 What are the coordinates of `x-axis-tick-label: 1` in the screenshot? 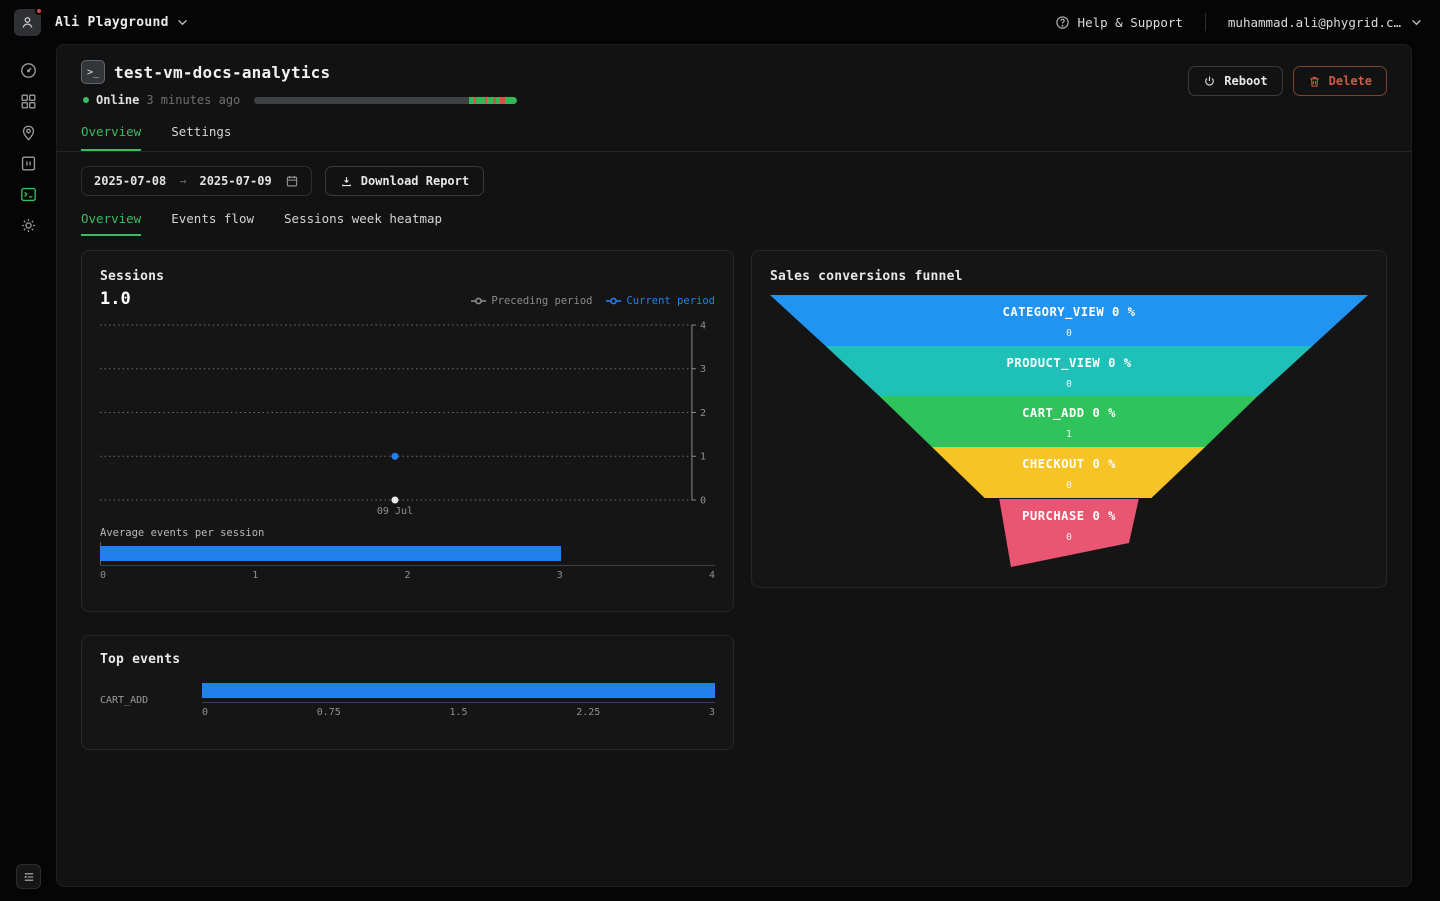 It's located at (255, 575).